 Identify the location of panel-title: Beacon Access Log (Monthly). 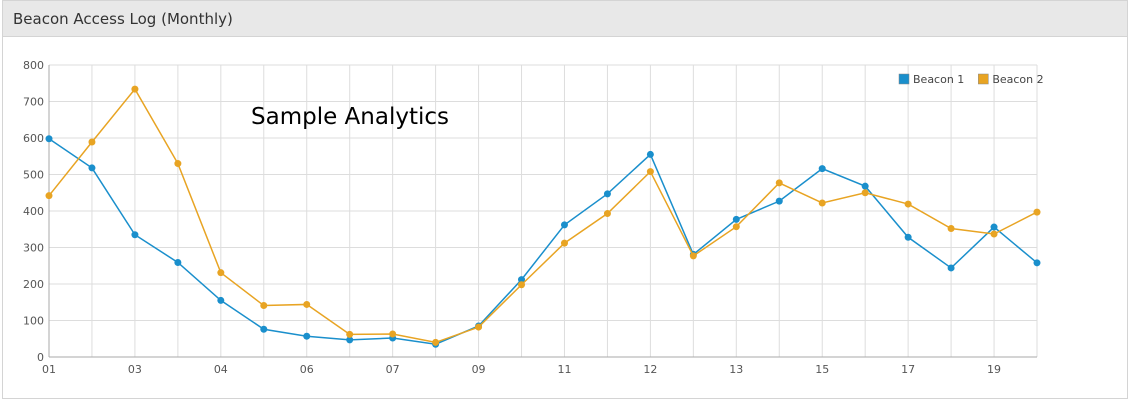
(123, 18).